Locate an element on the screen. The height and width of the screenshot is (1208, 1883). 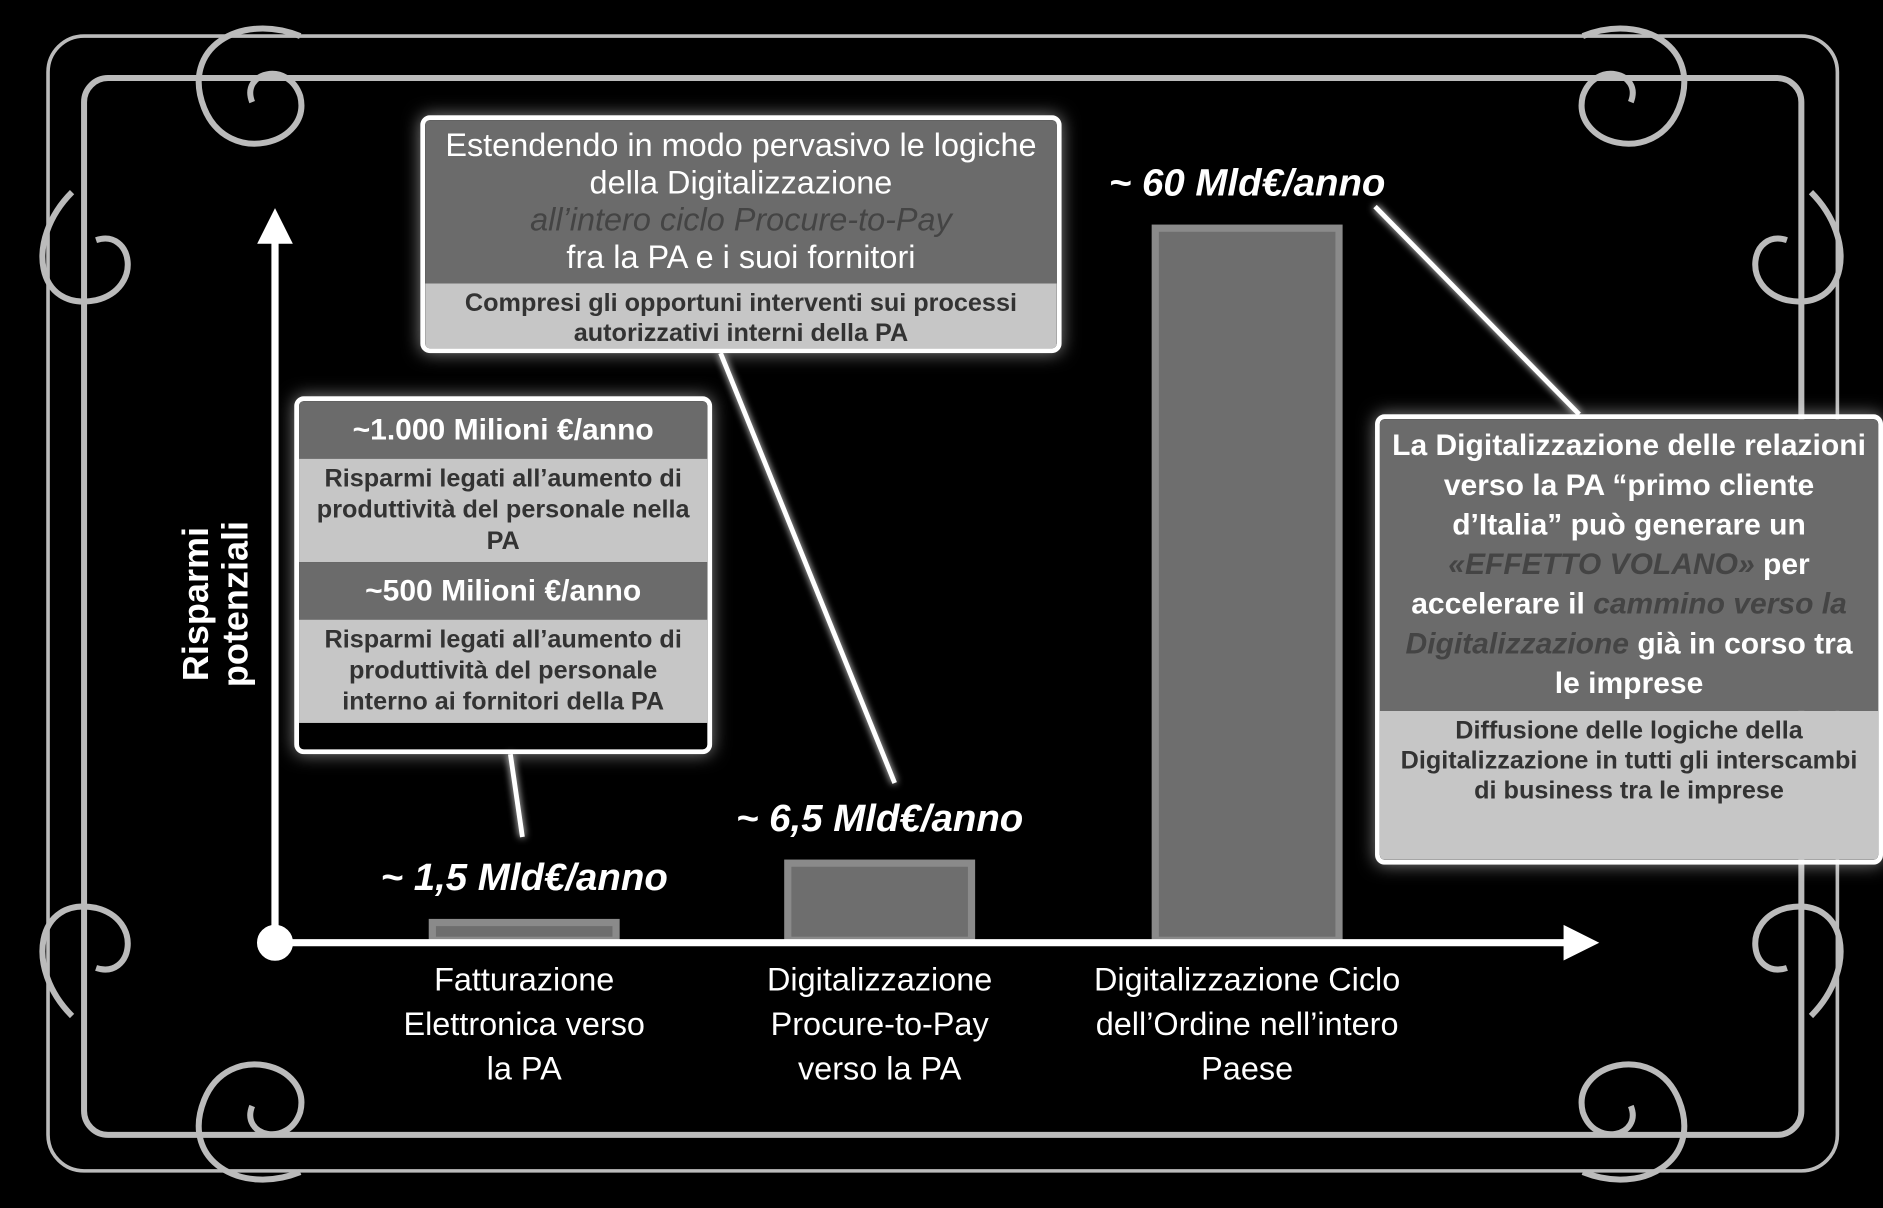
origin is located at coordinates (275, 942).